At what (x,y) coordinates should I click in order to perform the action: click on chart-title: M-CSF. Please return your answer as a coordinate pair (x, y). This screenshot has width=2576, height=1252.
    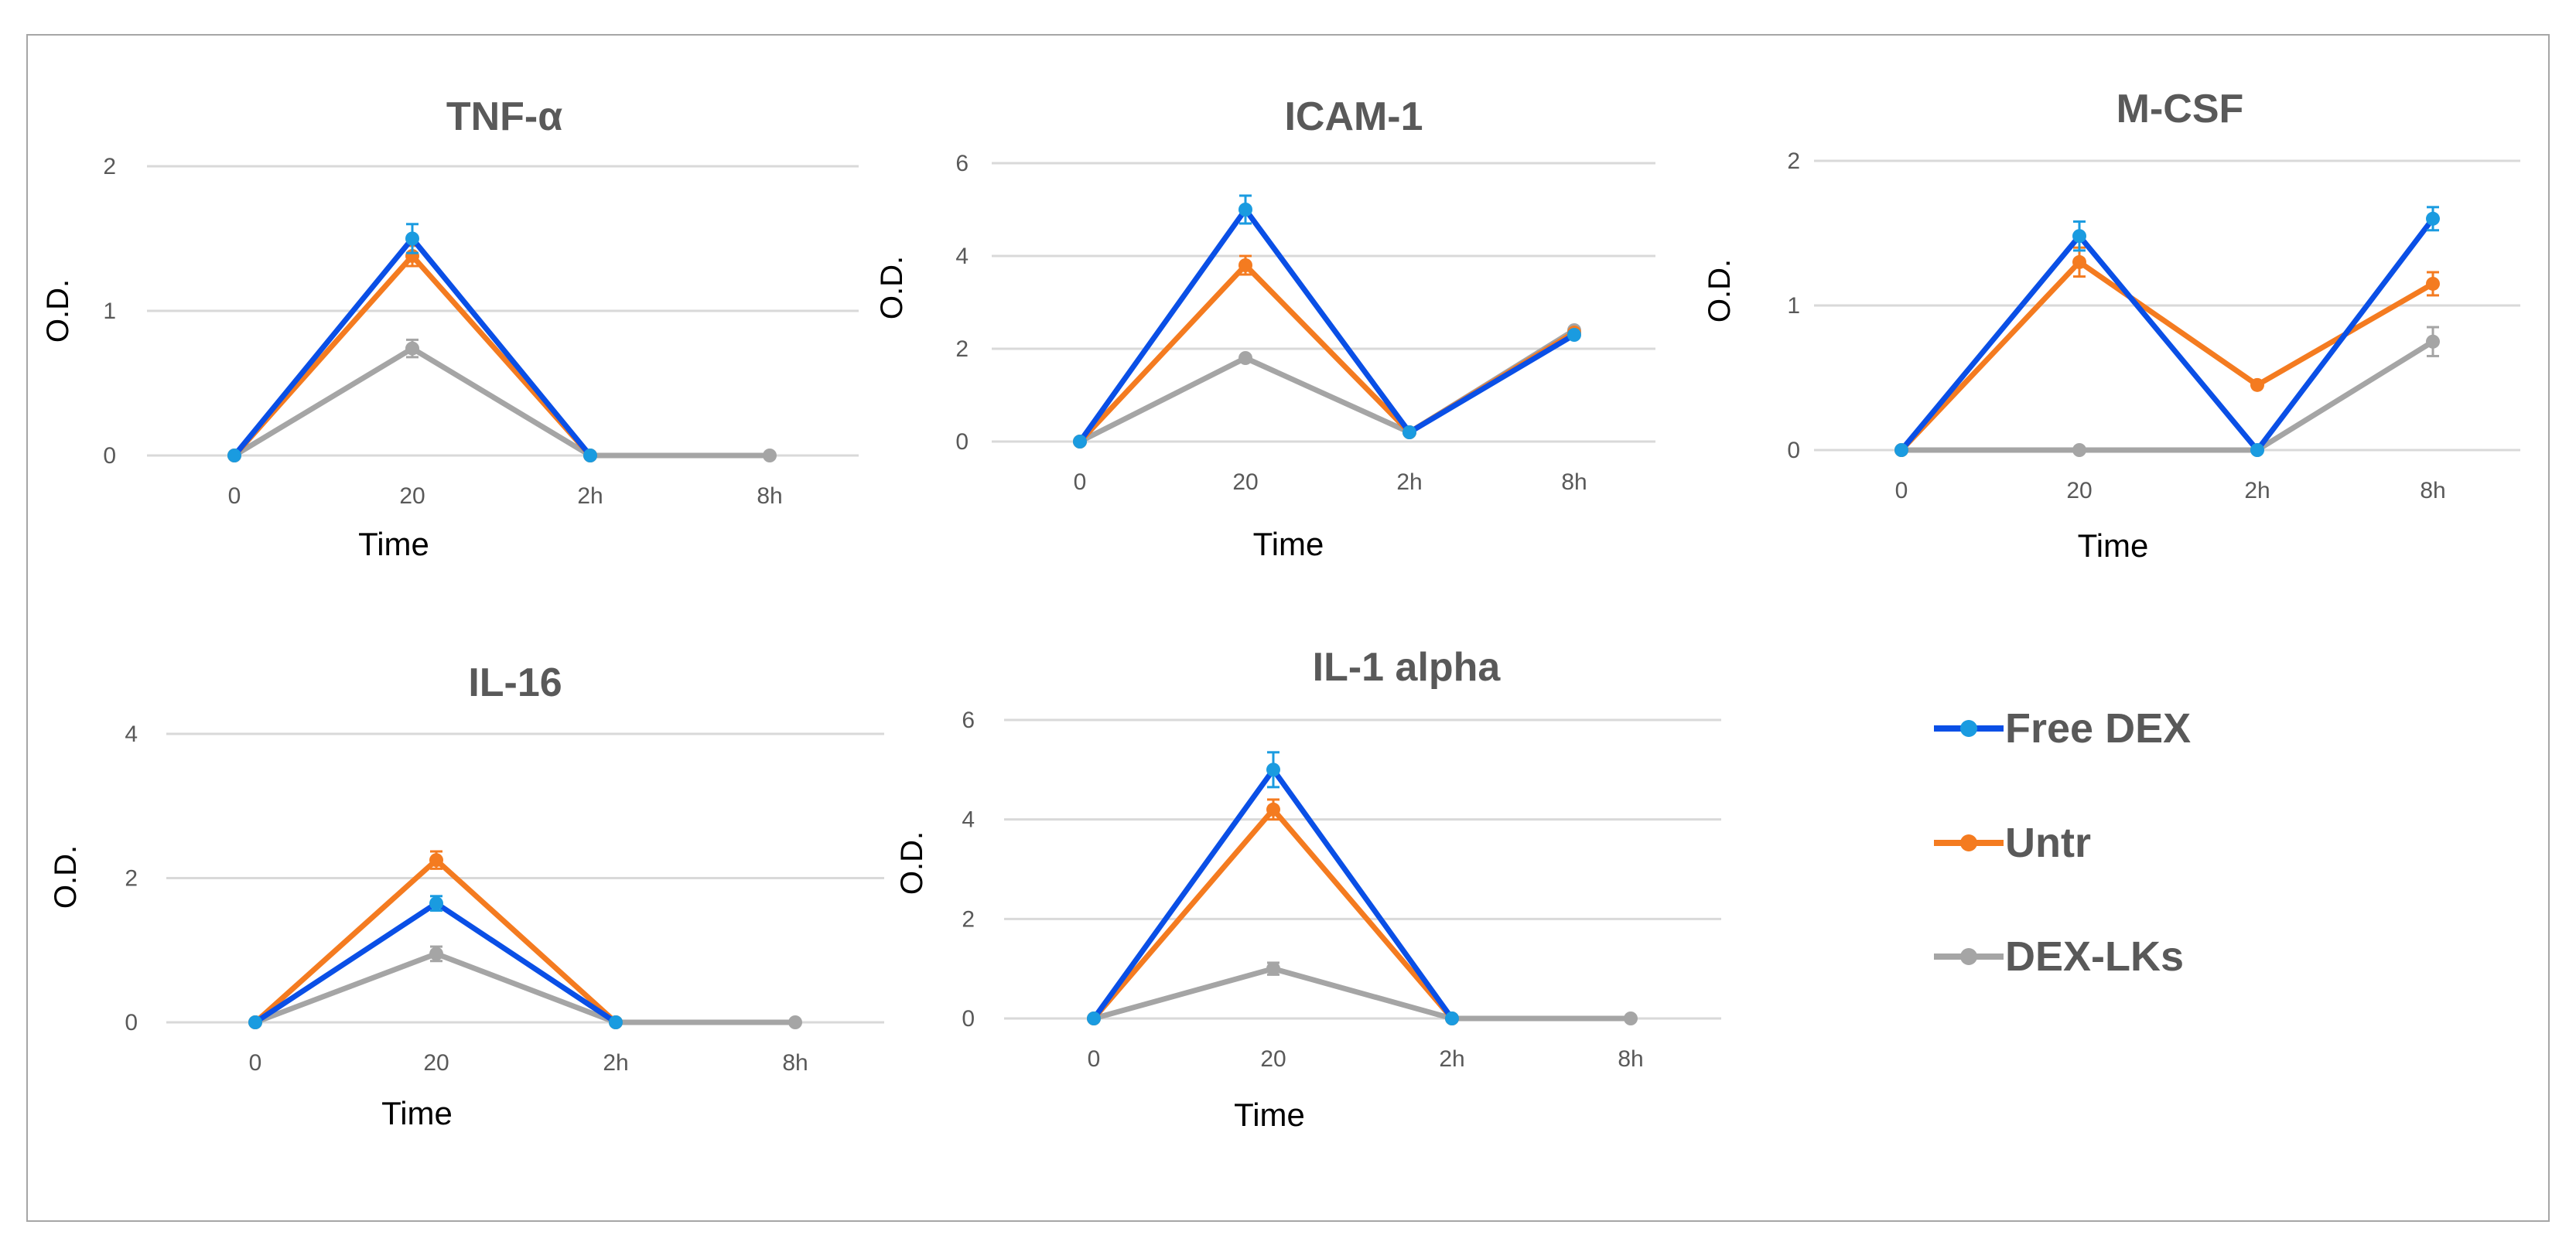
    Looking at the image, I should click on (2180, 109).